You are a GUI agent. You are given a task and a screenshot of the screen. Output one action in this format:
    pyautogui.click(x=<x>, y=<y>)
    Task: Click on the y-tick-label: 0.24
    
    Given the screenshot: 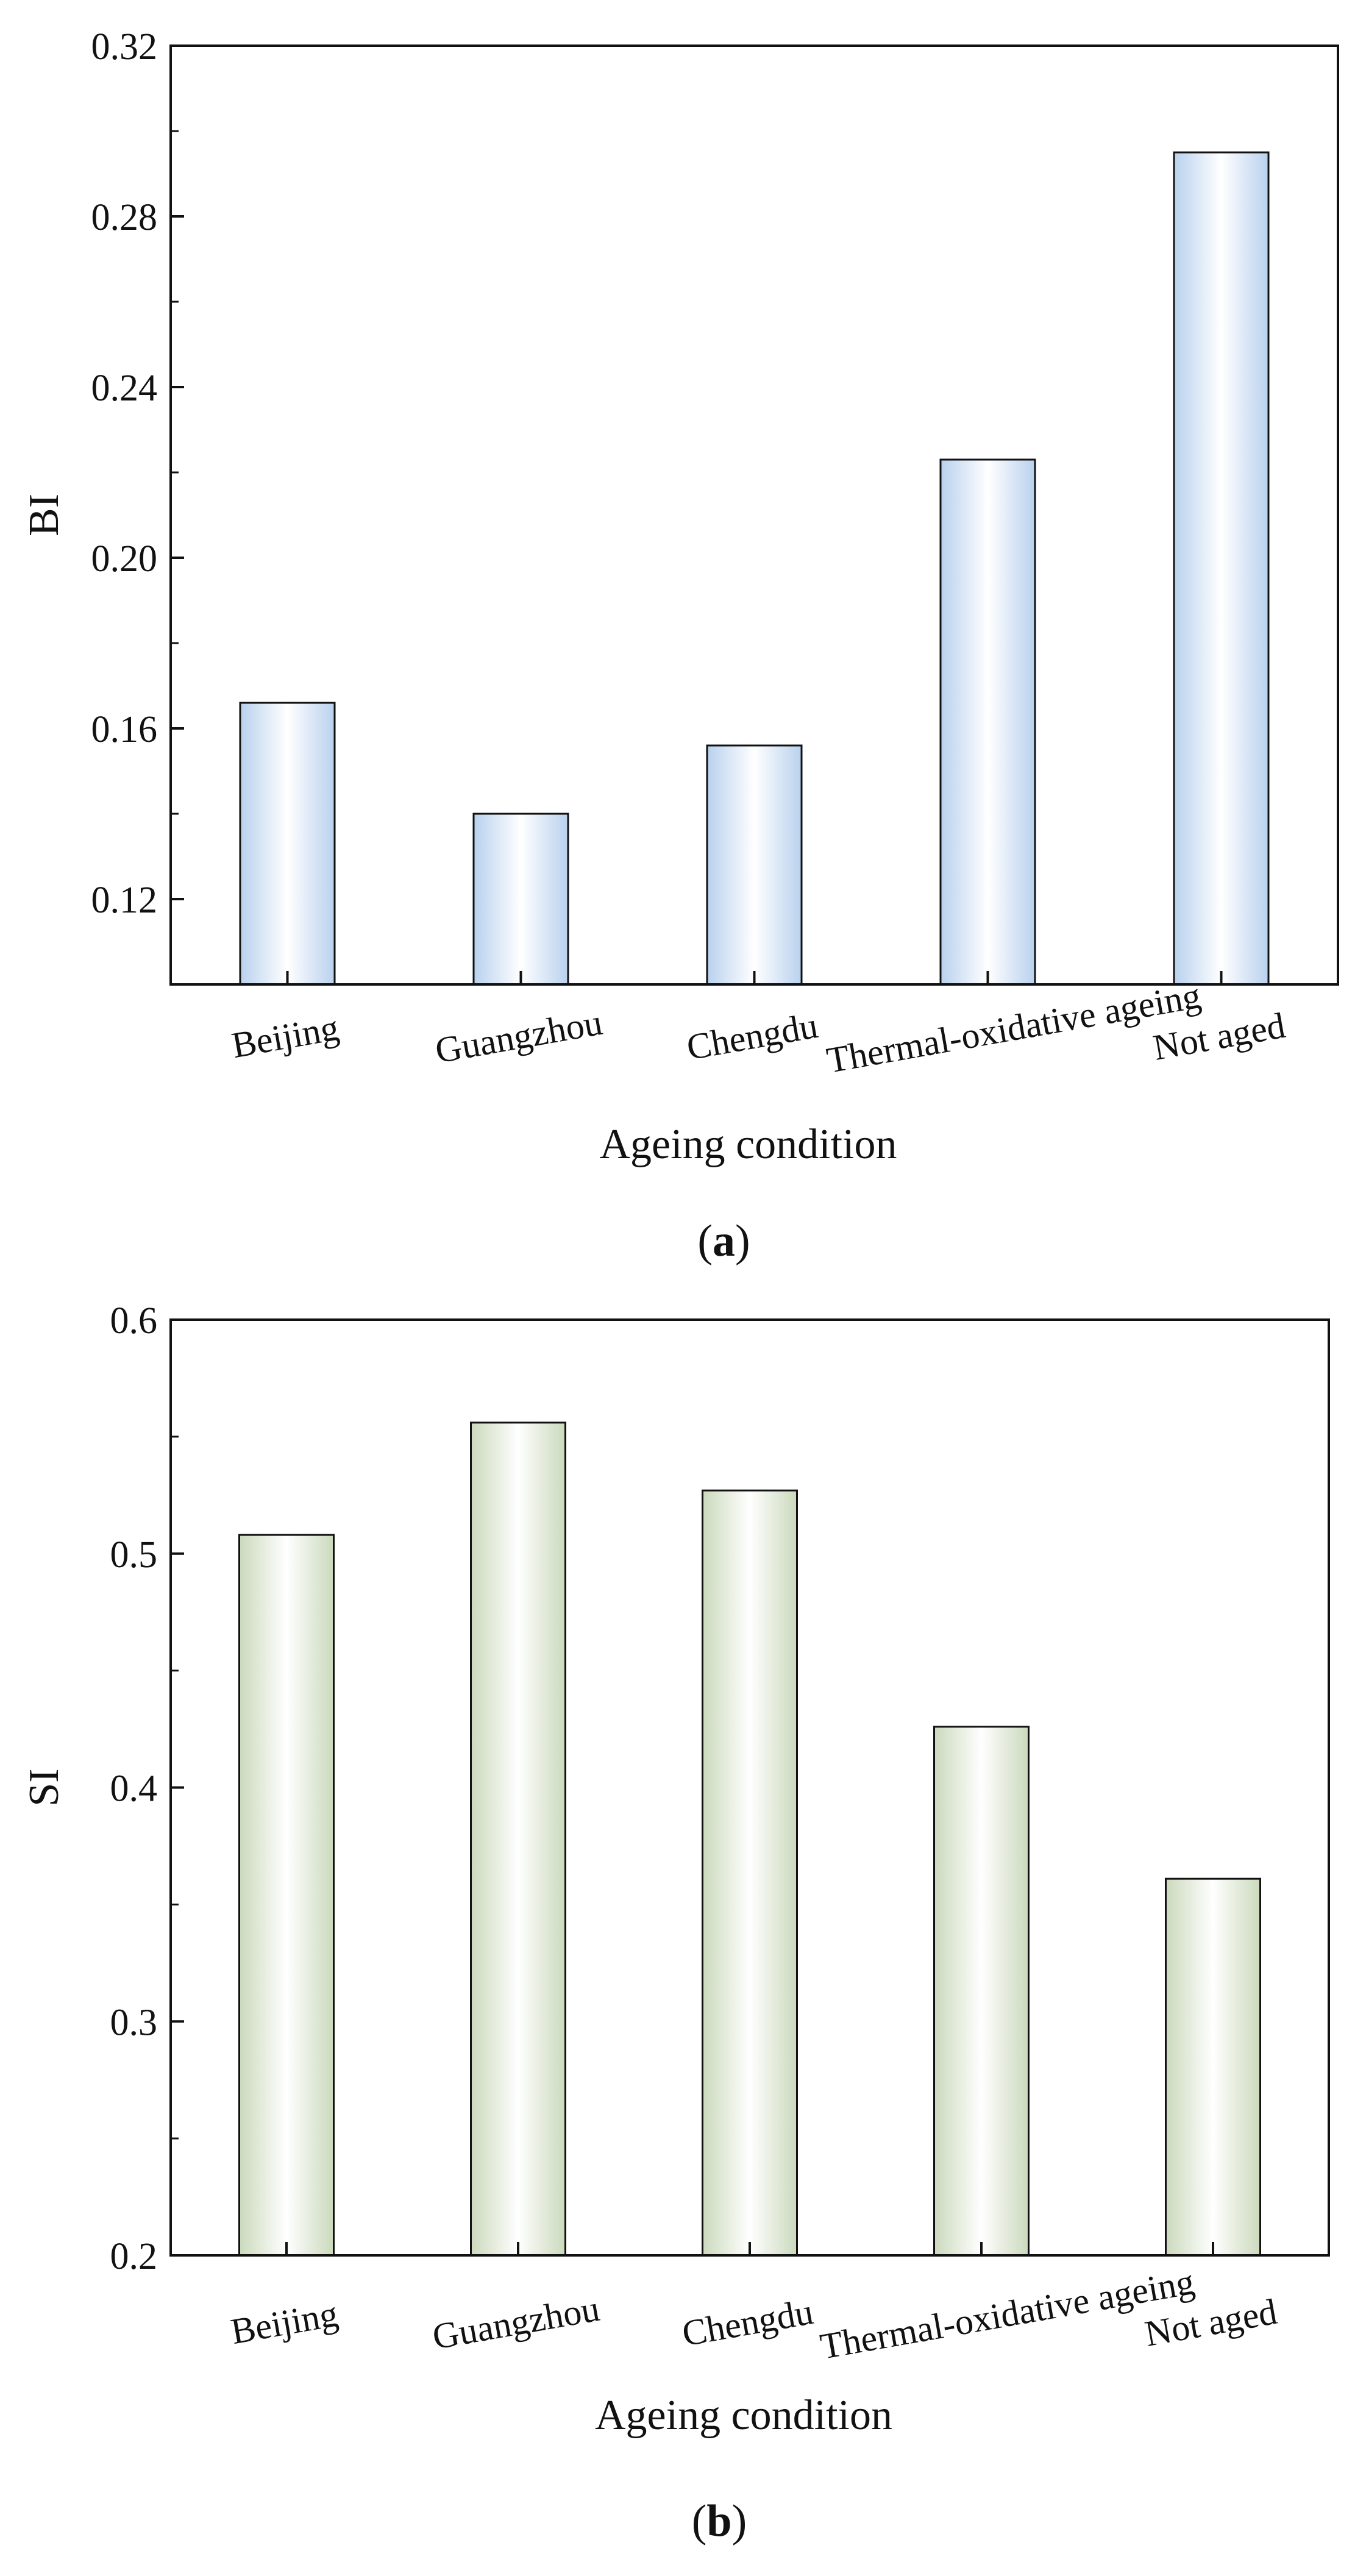 What is the action you would take?
    pyautogui.click(x=124, y=388)
    